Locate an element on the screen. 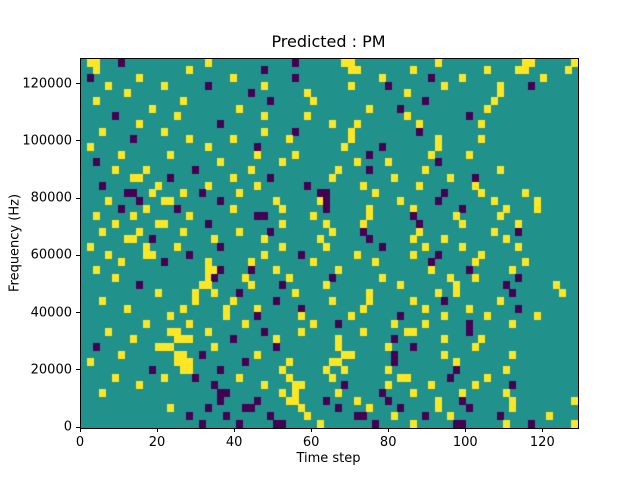 The width and height of the screenshot is (640, 480). x-tick-label: 120 is located at coordinates (542, 442).